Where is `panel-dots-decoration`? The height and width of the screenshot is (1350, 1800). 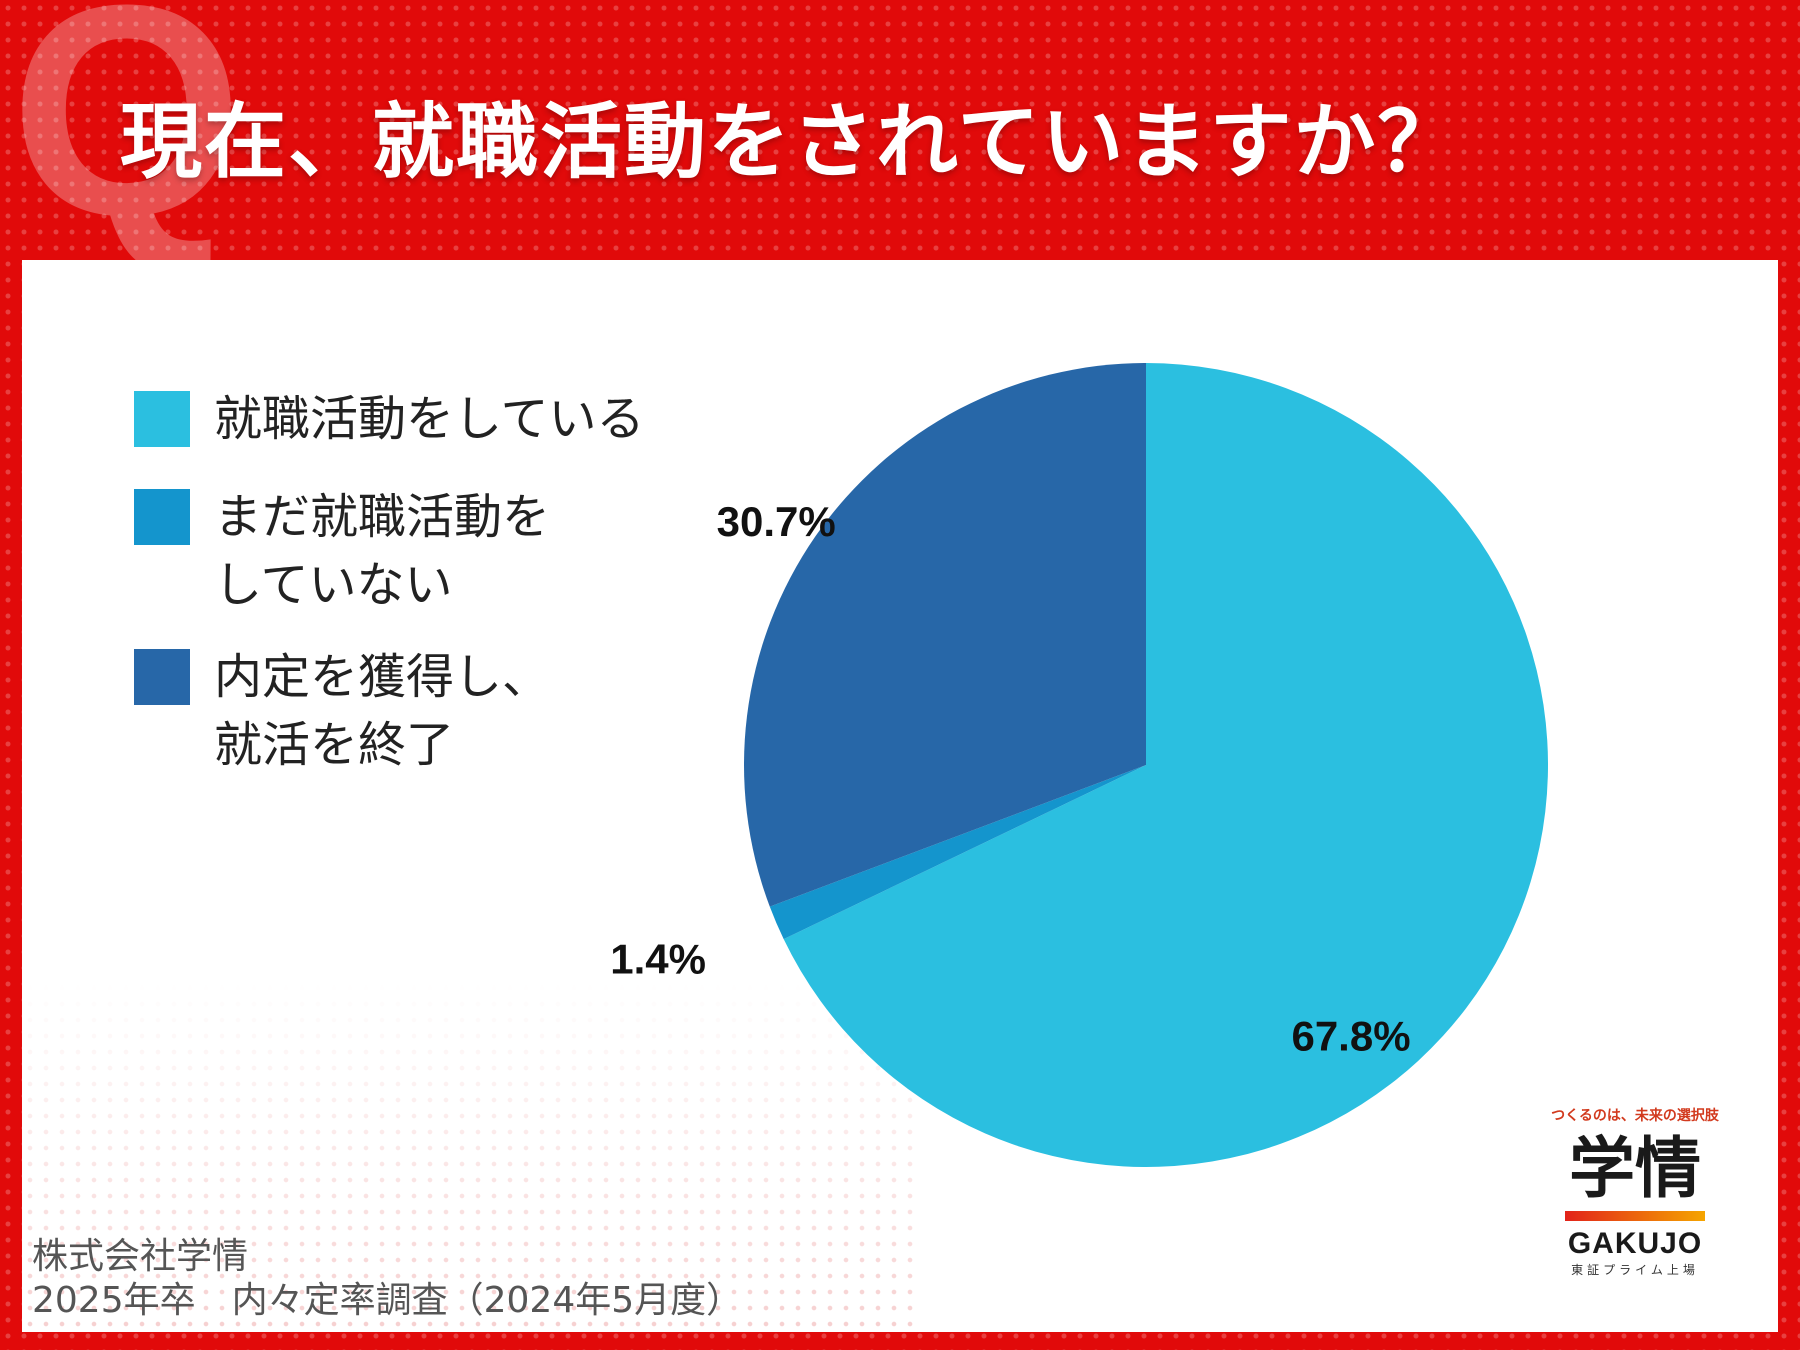
panel-dots-decoration is located at coordinates (472, 1156).